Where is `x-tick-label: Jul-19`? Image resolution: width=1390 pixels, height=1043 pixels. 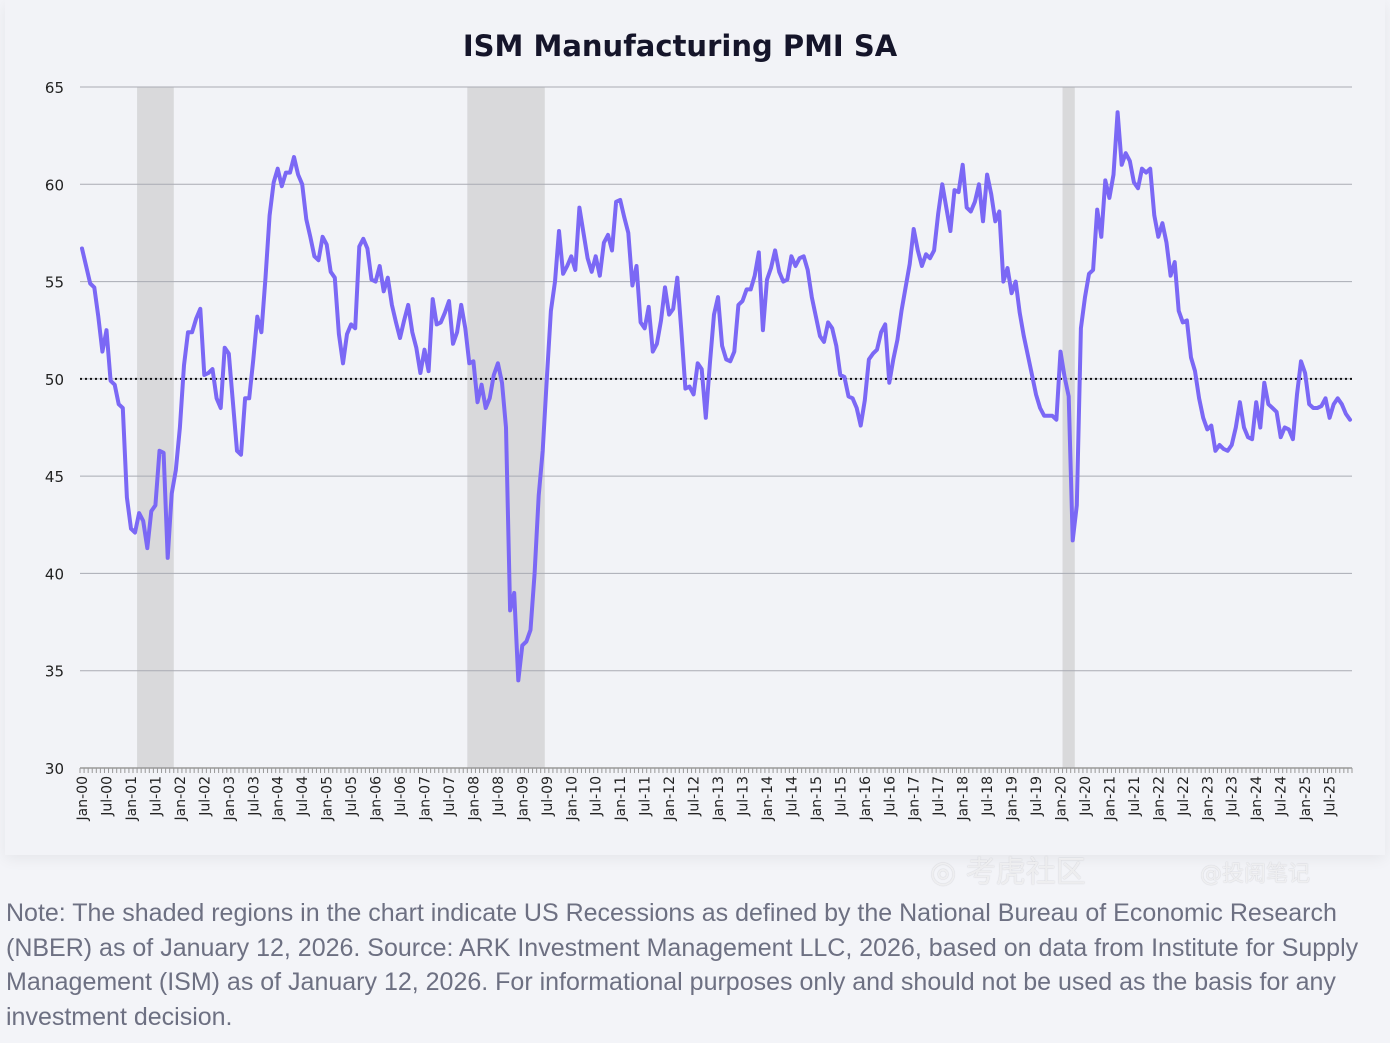
x-tick-label: Jul-19 is located at coordinates (1037, 796).